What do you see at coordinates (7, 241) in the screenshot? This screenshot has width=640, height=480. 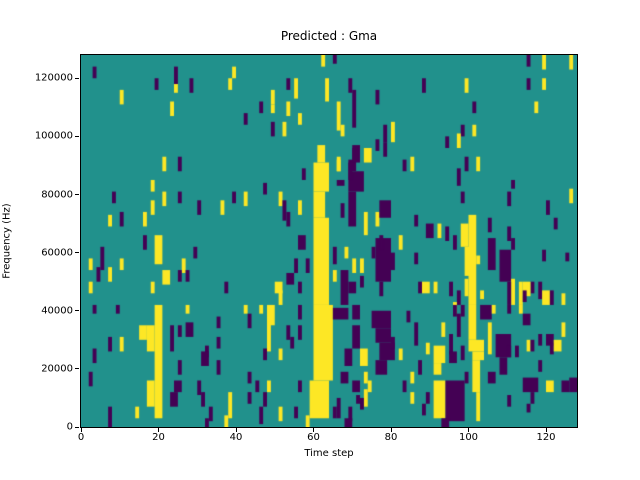 I see `y-axis-label: Frequency (Hz)` at bounding box center [7, 241].